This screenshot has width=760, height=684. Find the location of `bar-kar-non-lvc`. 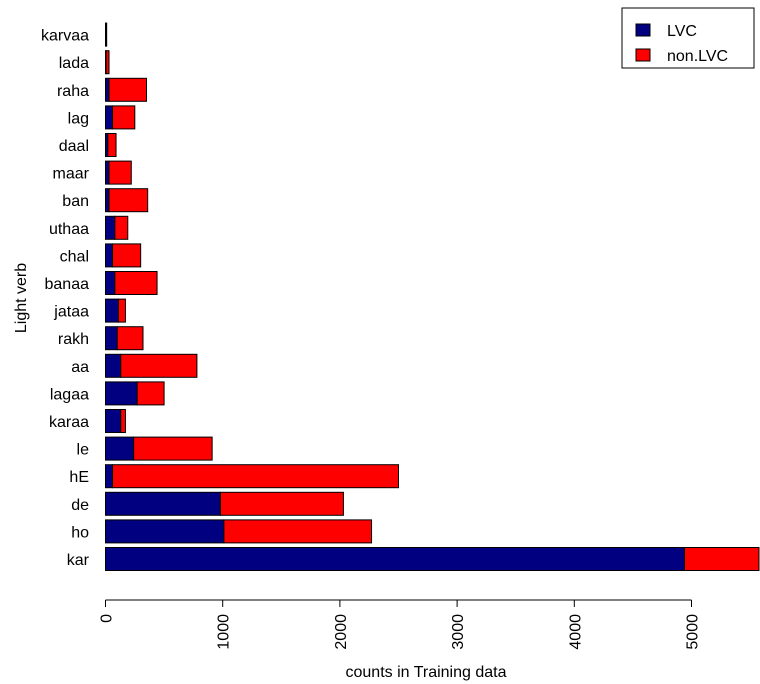

bar-kar-non-lvc is located at coordinates (721, 559).